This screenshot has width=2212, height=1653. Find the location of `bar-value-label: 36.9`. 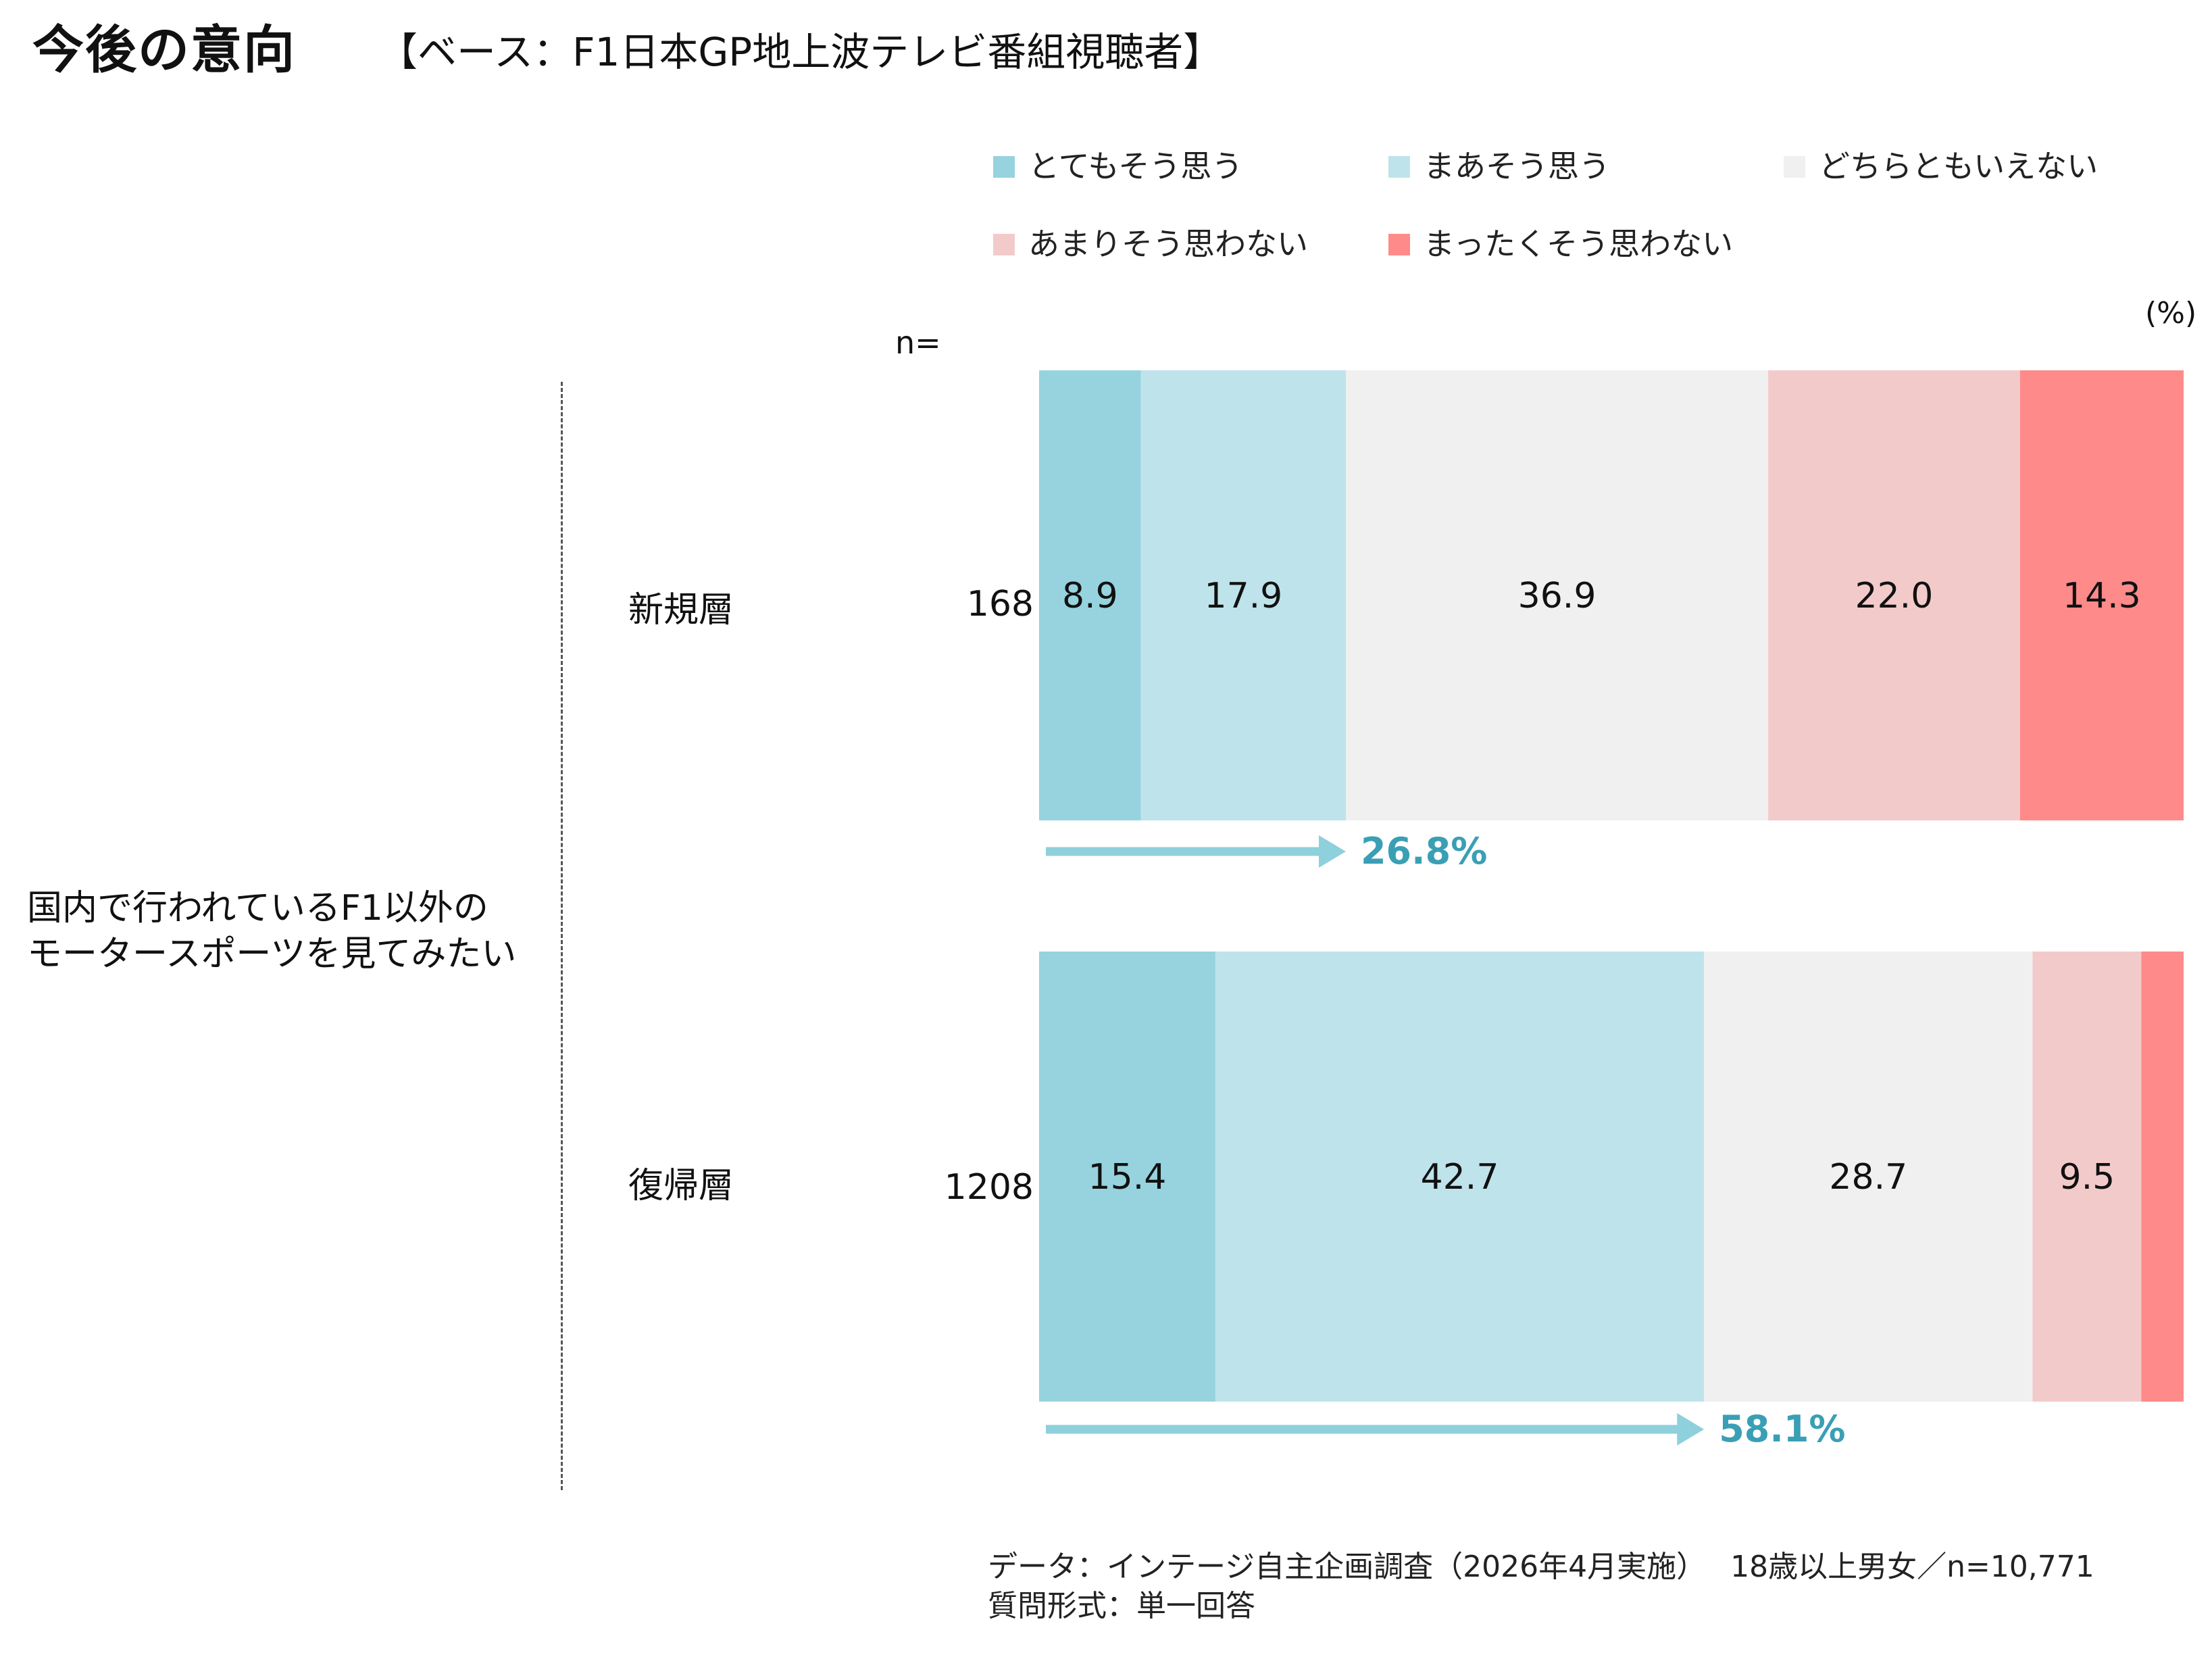

bar-value-label: 36.9 is located at coordinates (1557, 596).